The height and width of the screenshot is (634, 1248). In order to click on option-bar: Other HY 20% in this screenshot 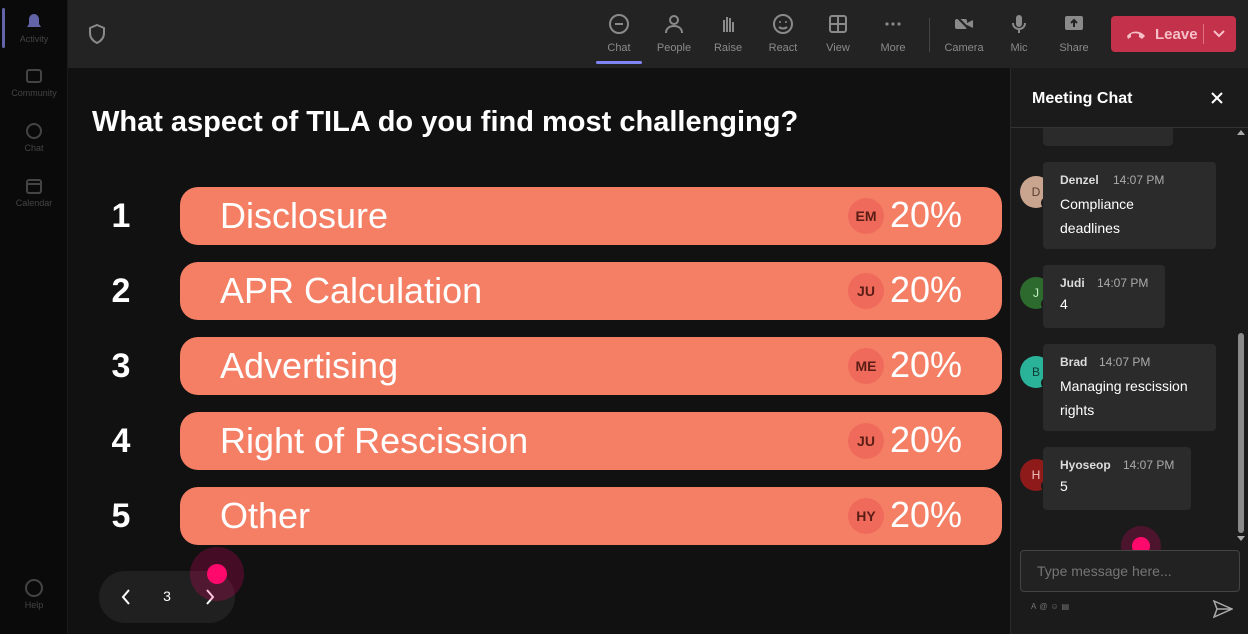, I will do `click(591, 516)`.